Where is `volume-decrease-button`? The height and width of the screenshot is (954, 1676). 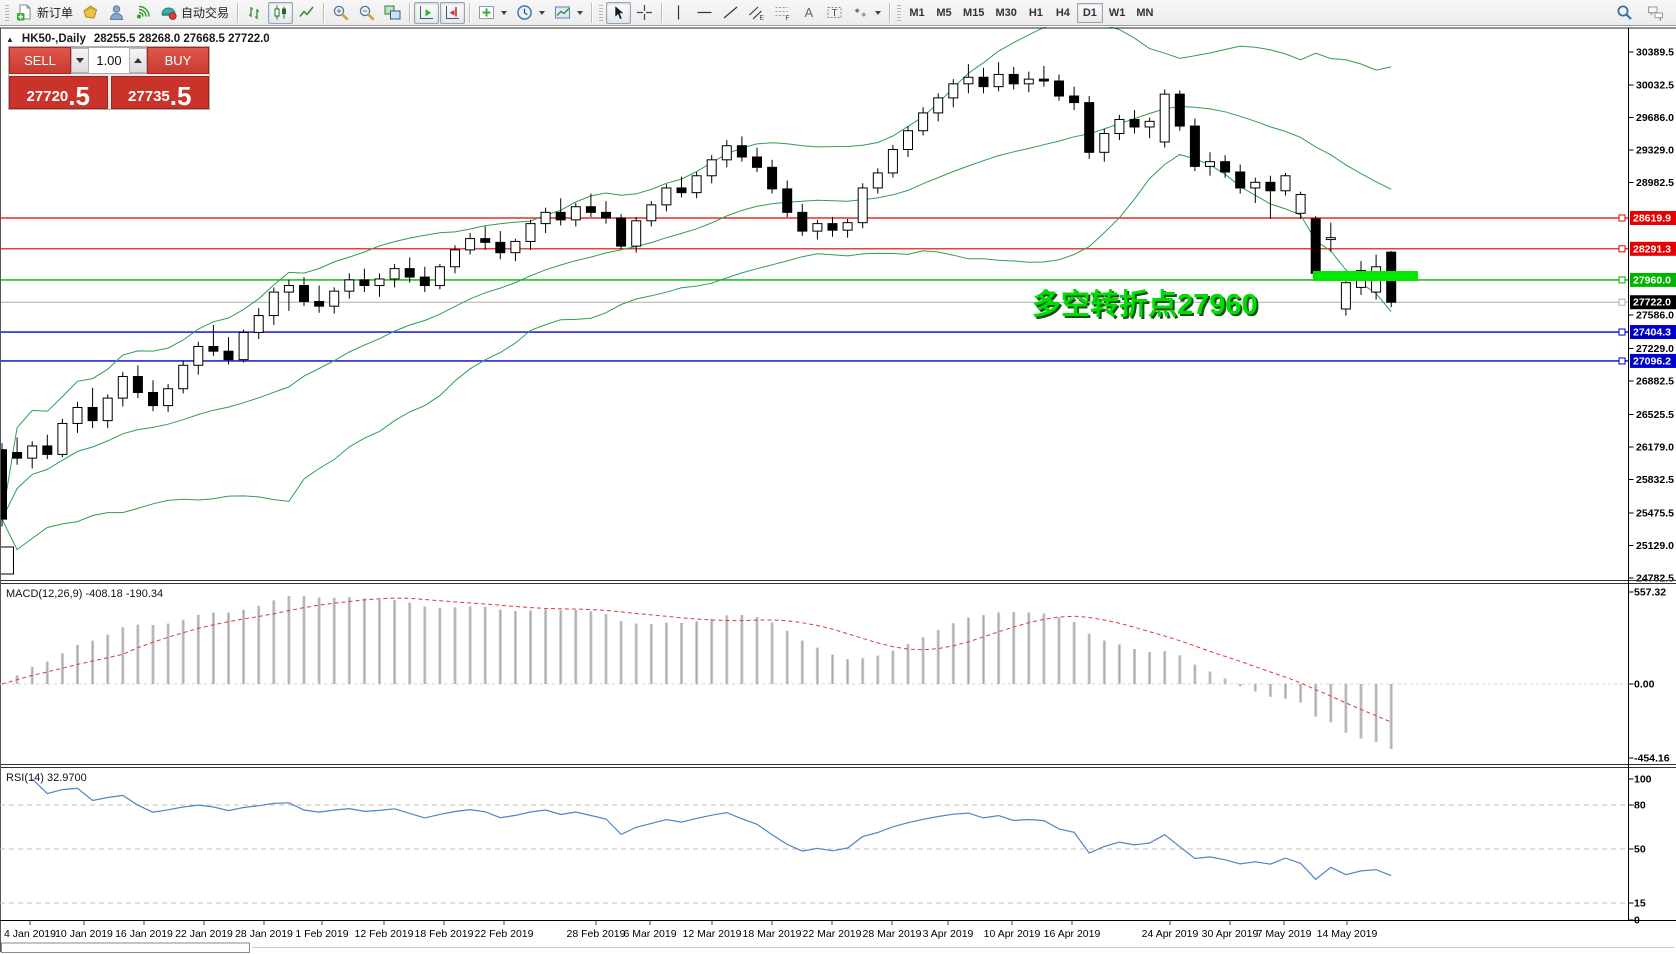 volume-decrease-button is located at coordinates (80, 60).